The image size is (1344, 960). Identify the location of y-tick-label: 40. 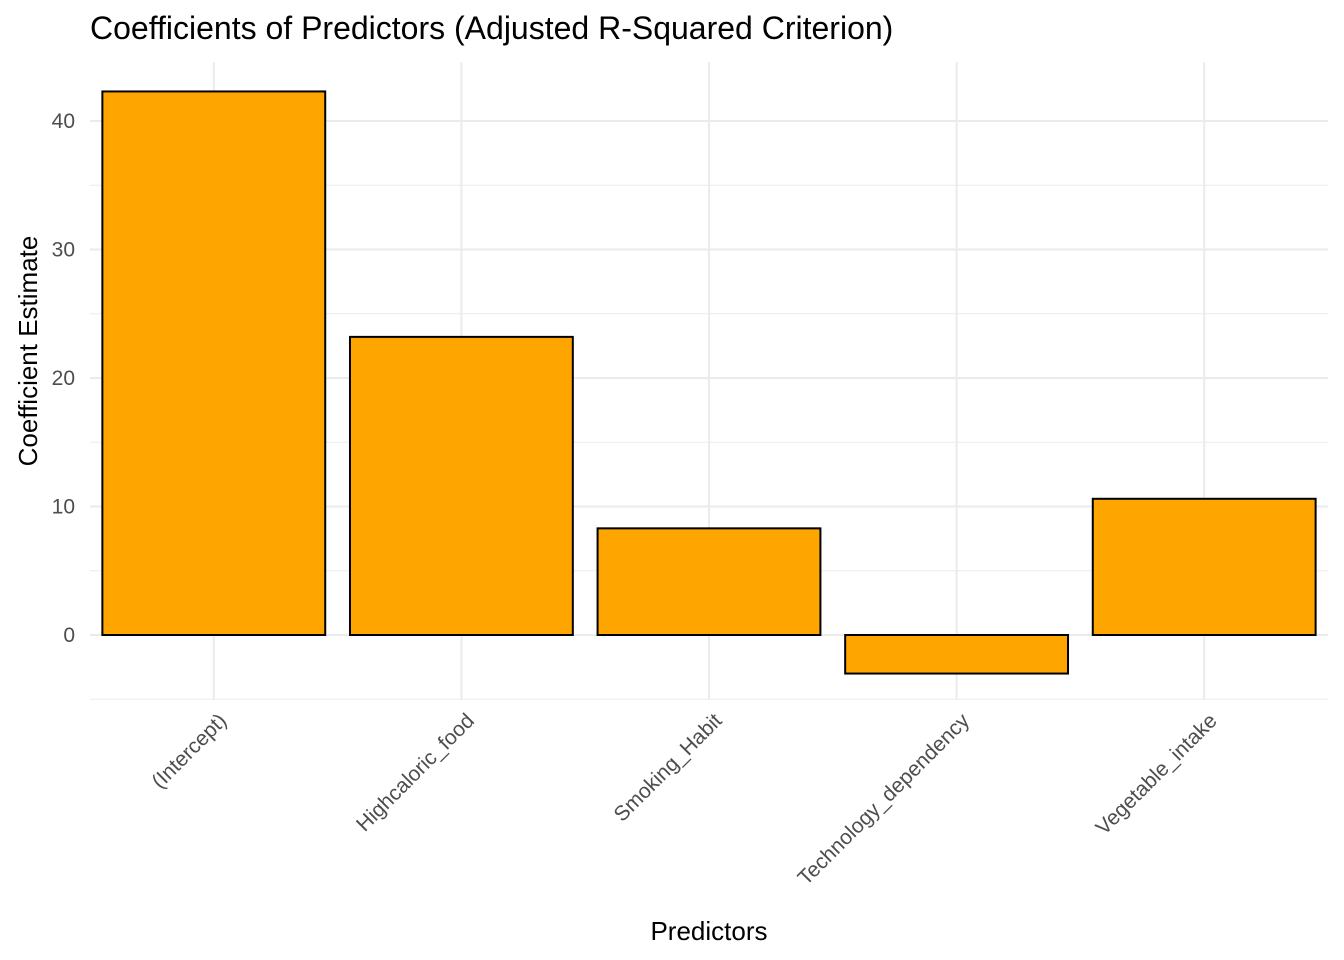
(63, 121).